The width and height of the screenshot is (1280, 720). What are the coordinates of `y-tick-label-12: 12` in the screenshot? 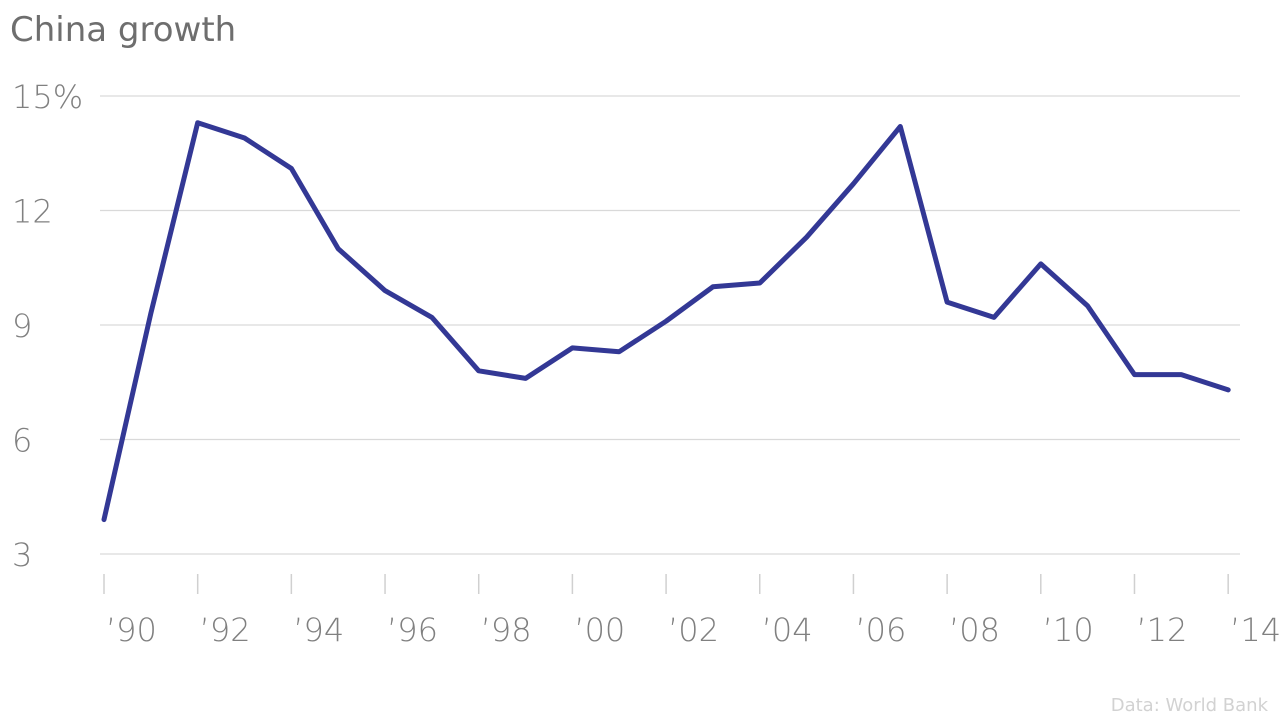 It's located at (32, 212).